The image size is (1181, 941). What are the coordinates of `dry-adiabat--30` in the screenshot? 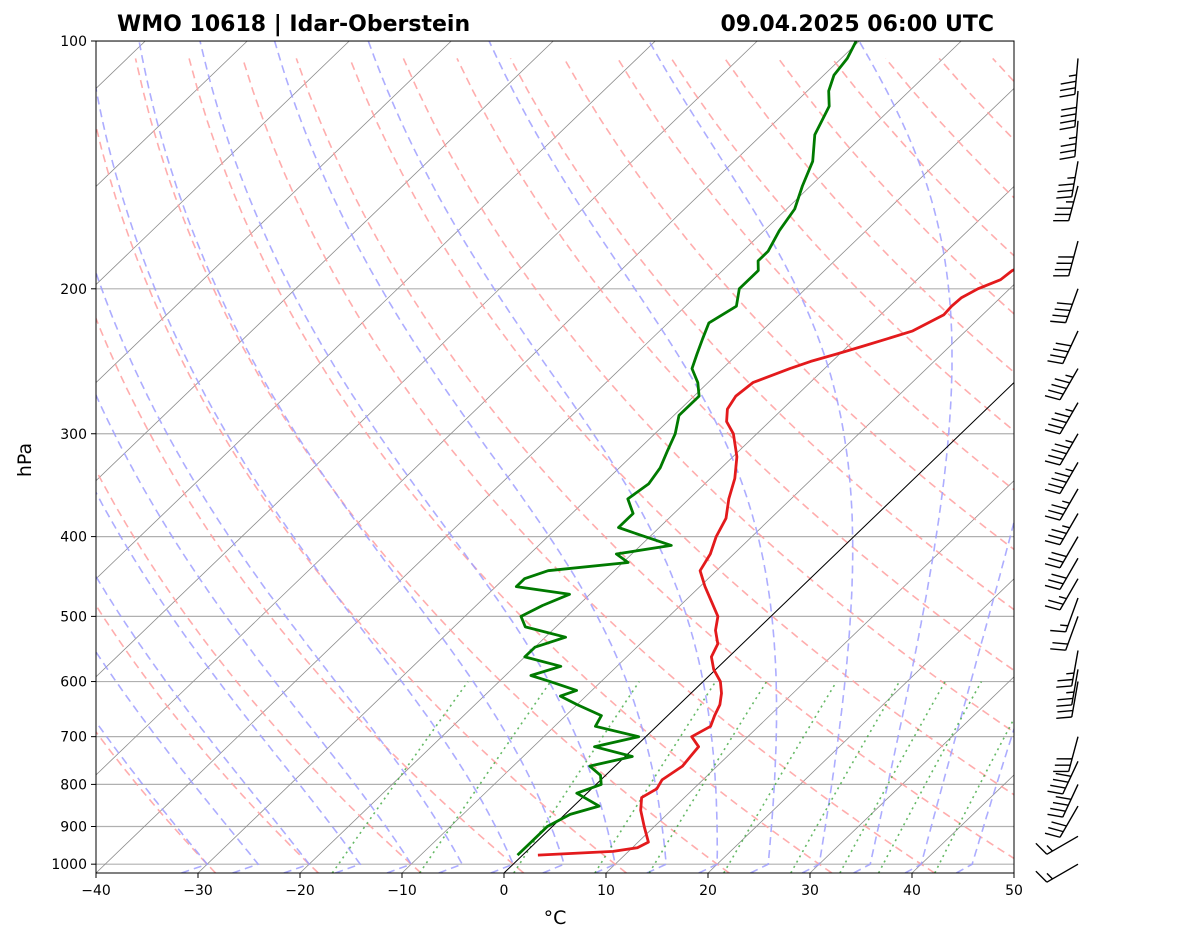 It's located at (156, 801).